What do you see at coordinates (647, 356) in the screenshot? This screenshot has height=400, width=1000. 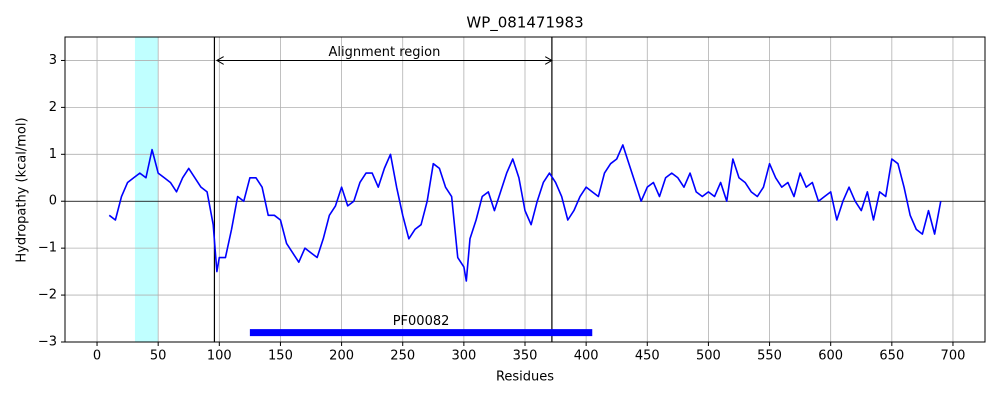 I see `x-tick-label: 450` at bounding box center [647, 356].